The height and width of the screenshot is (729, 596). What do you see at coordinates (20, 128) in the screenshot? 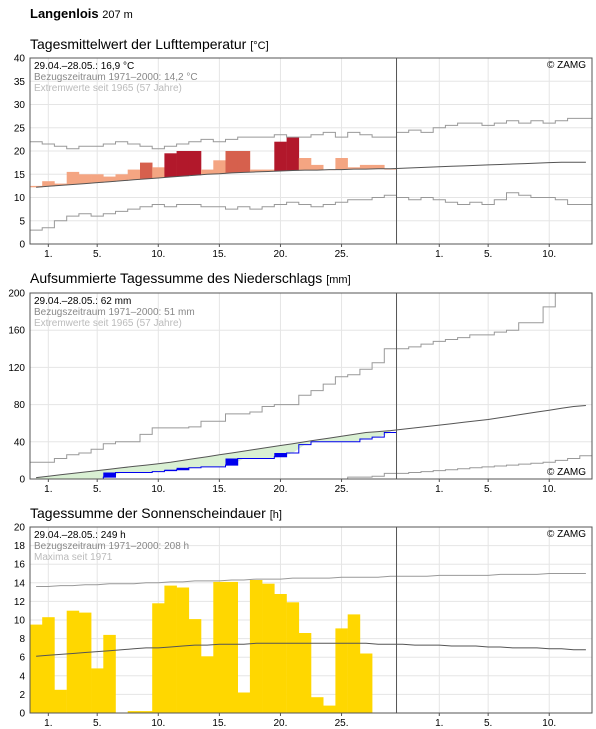
I see `y-tick-label: 25` at bounding box center [20, 128].